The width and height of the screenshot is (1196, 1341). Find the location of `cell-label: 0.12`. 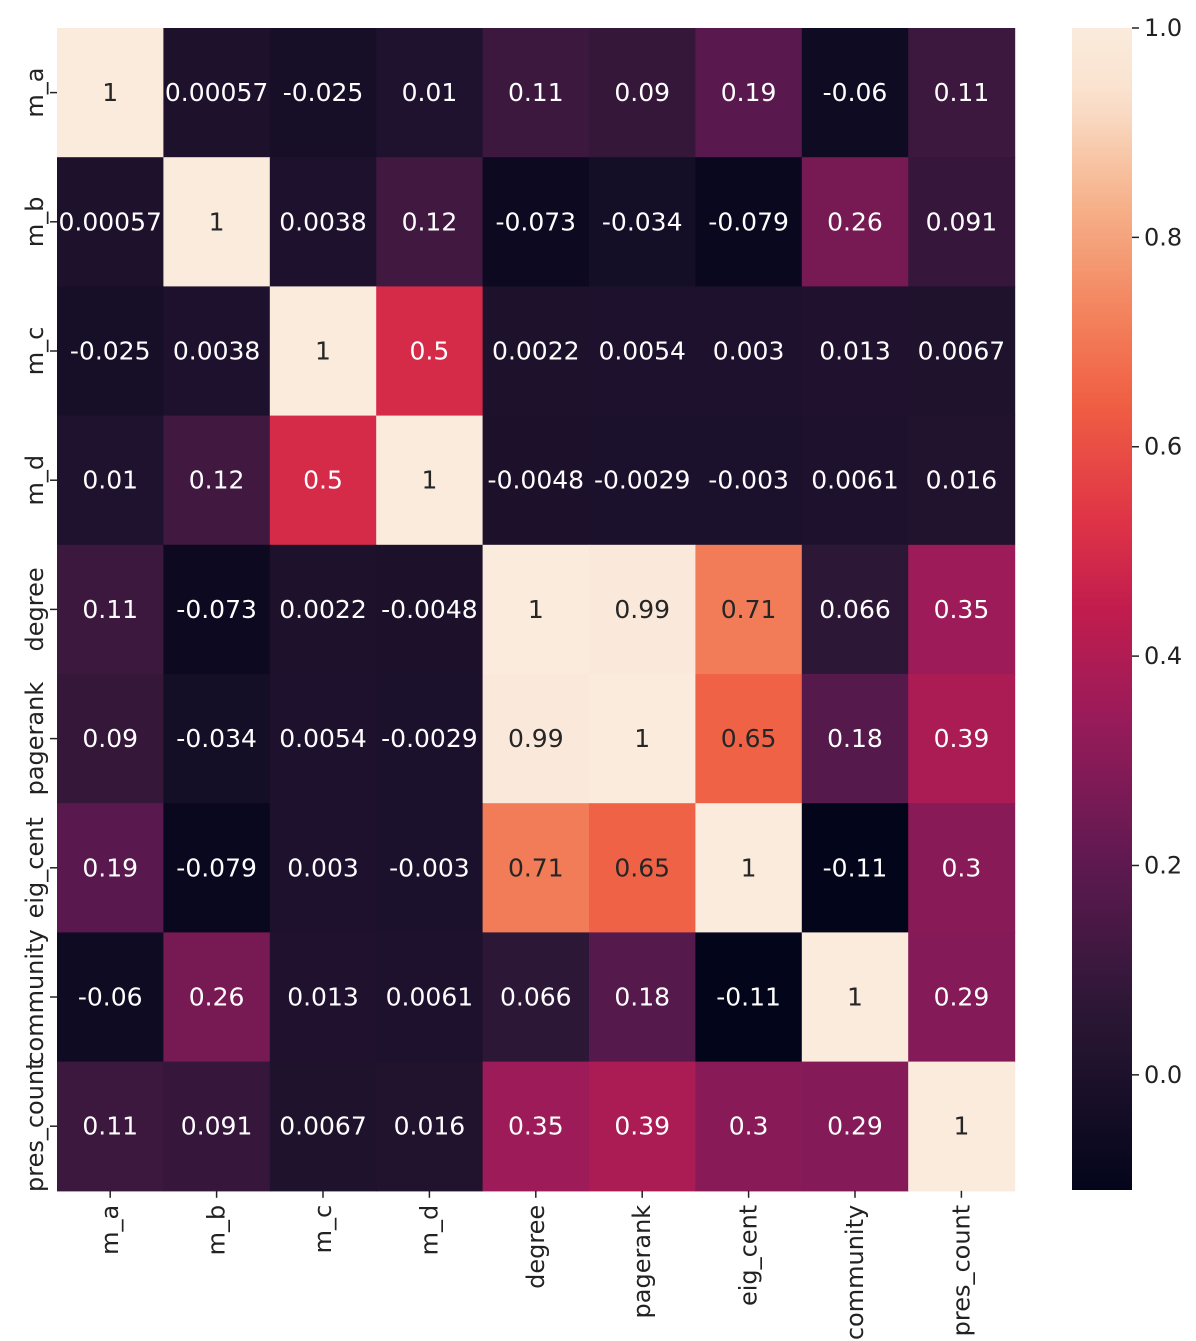

cell-label: 0.12 is located at coordinates (430, 221).